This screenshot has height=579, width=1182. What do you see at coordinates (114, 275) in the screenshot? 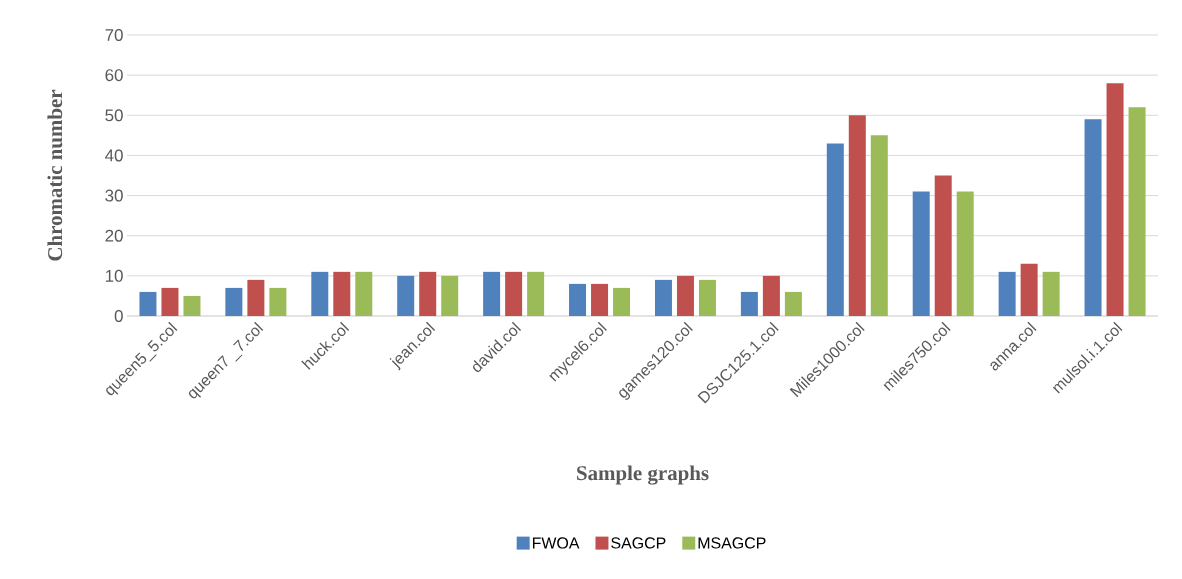
I see `y-tick-label: 10` at bounding box center [114, 275].